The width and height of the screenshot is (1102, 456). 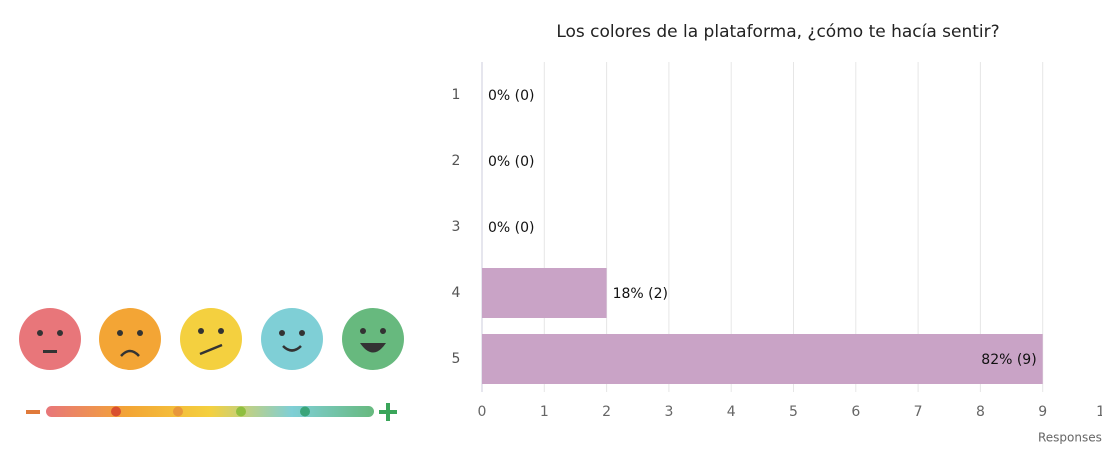 I want to click on value-label: 82% (9), so click(x=1008, y=360).